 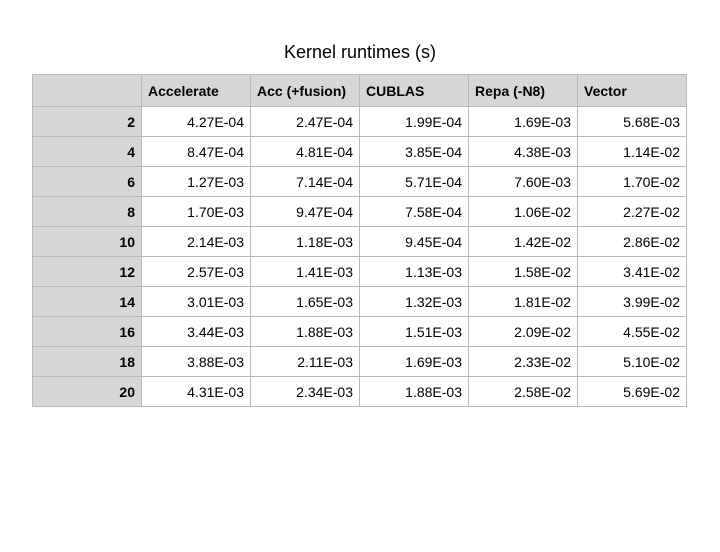 I want to click on table-cell: 7.14E-04, so click(x=305, y=181).